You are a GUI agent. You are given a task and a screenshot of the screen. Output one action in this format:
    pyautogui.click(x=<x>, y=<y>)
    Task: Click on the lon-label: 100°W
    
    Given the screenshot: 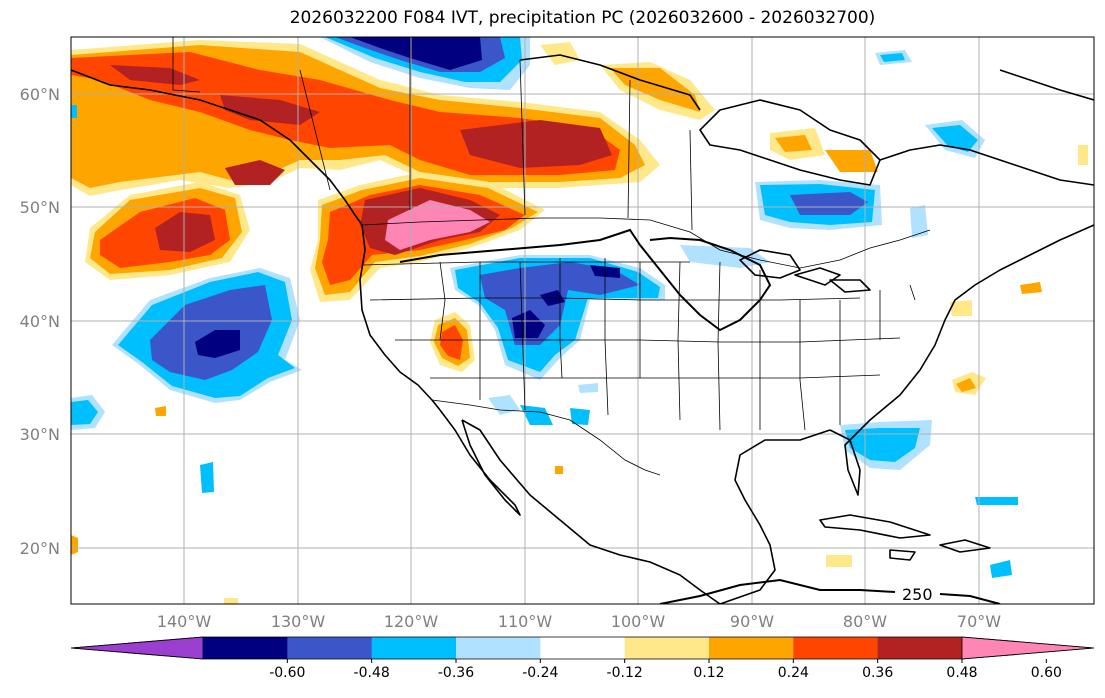 What is the action you would take?
    pyautogui.click(x=638, y=621)
    